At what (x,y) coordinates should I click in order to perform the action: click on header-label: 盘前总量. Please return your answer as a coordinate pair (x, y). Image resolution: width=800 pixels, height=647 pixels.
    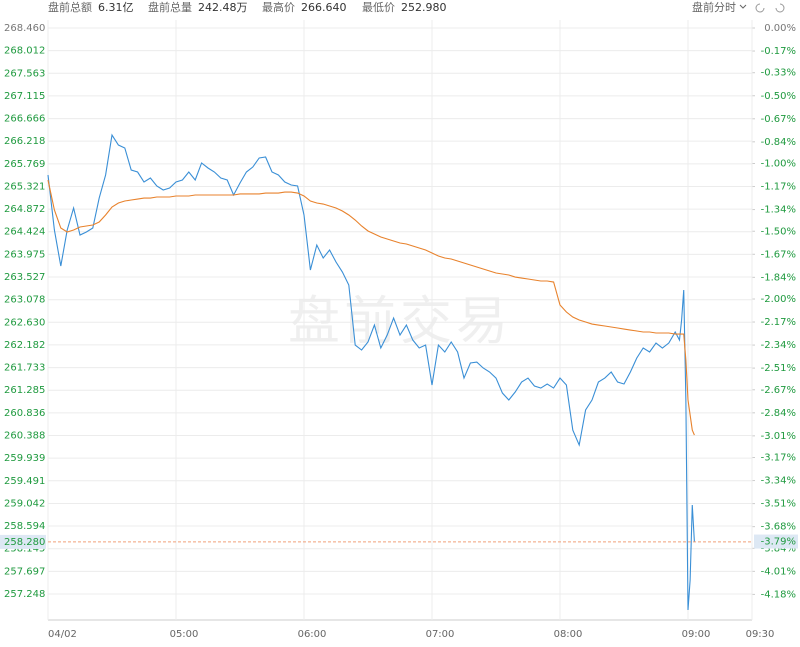
    Looking at the image, I should click on (170, 7).